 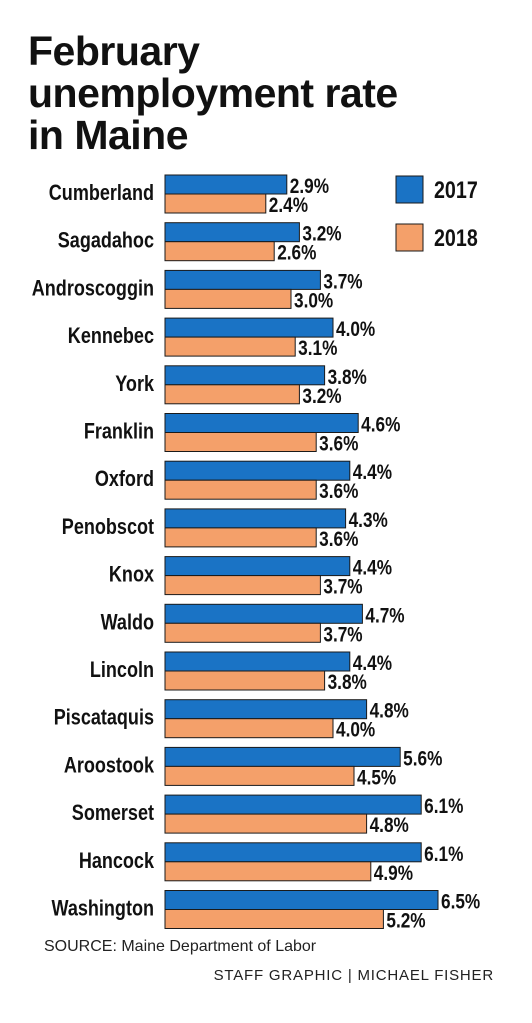 What do you see at coordinates (409, 189) in the screenshot?
I see `legend-swatch-2017` at bounding box center [409, 189].